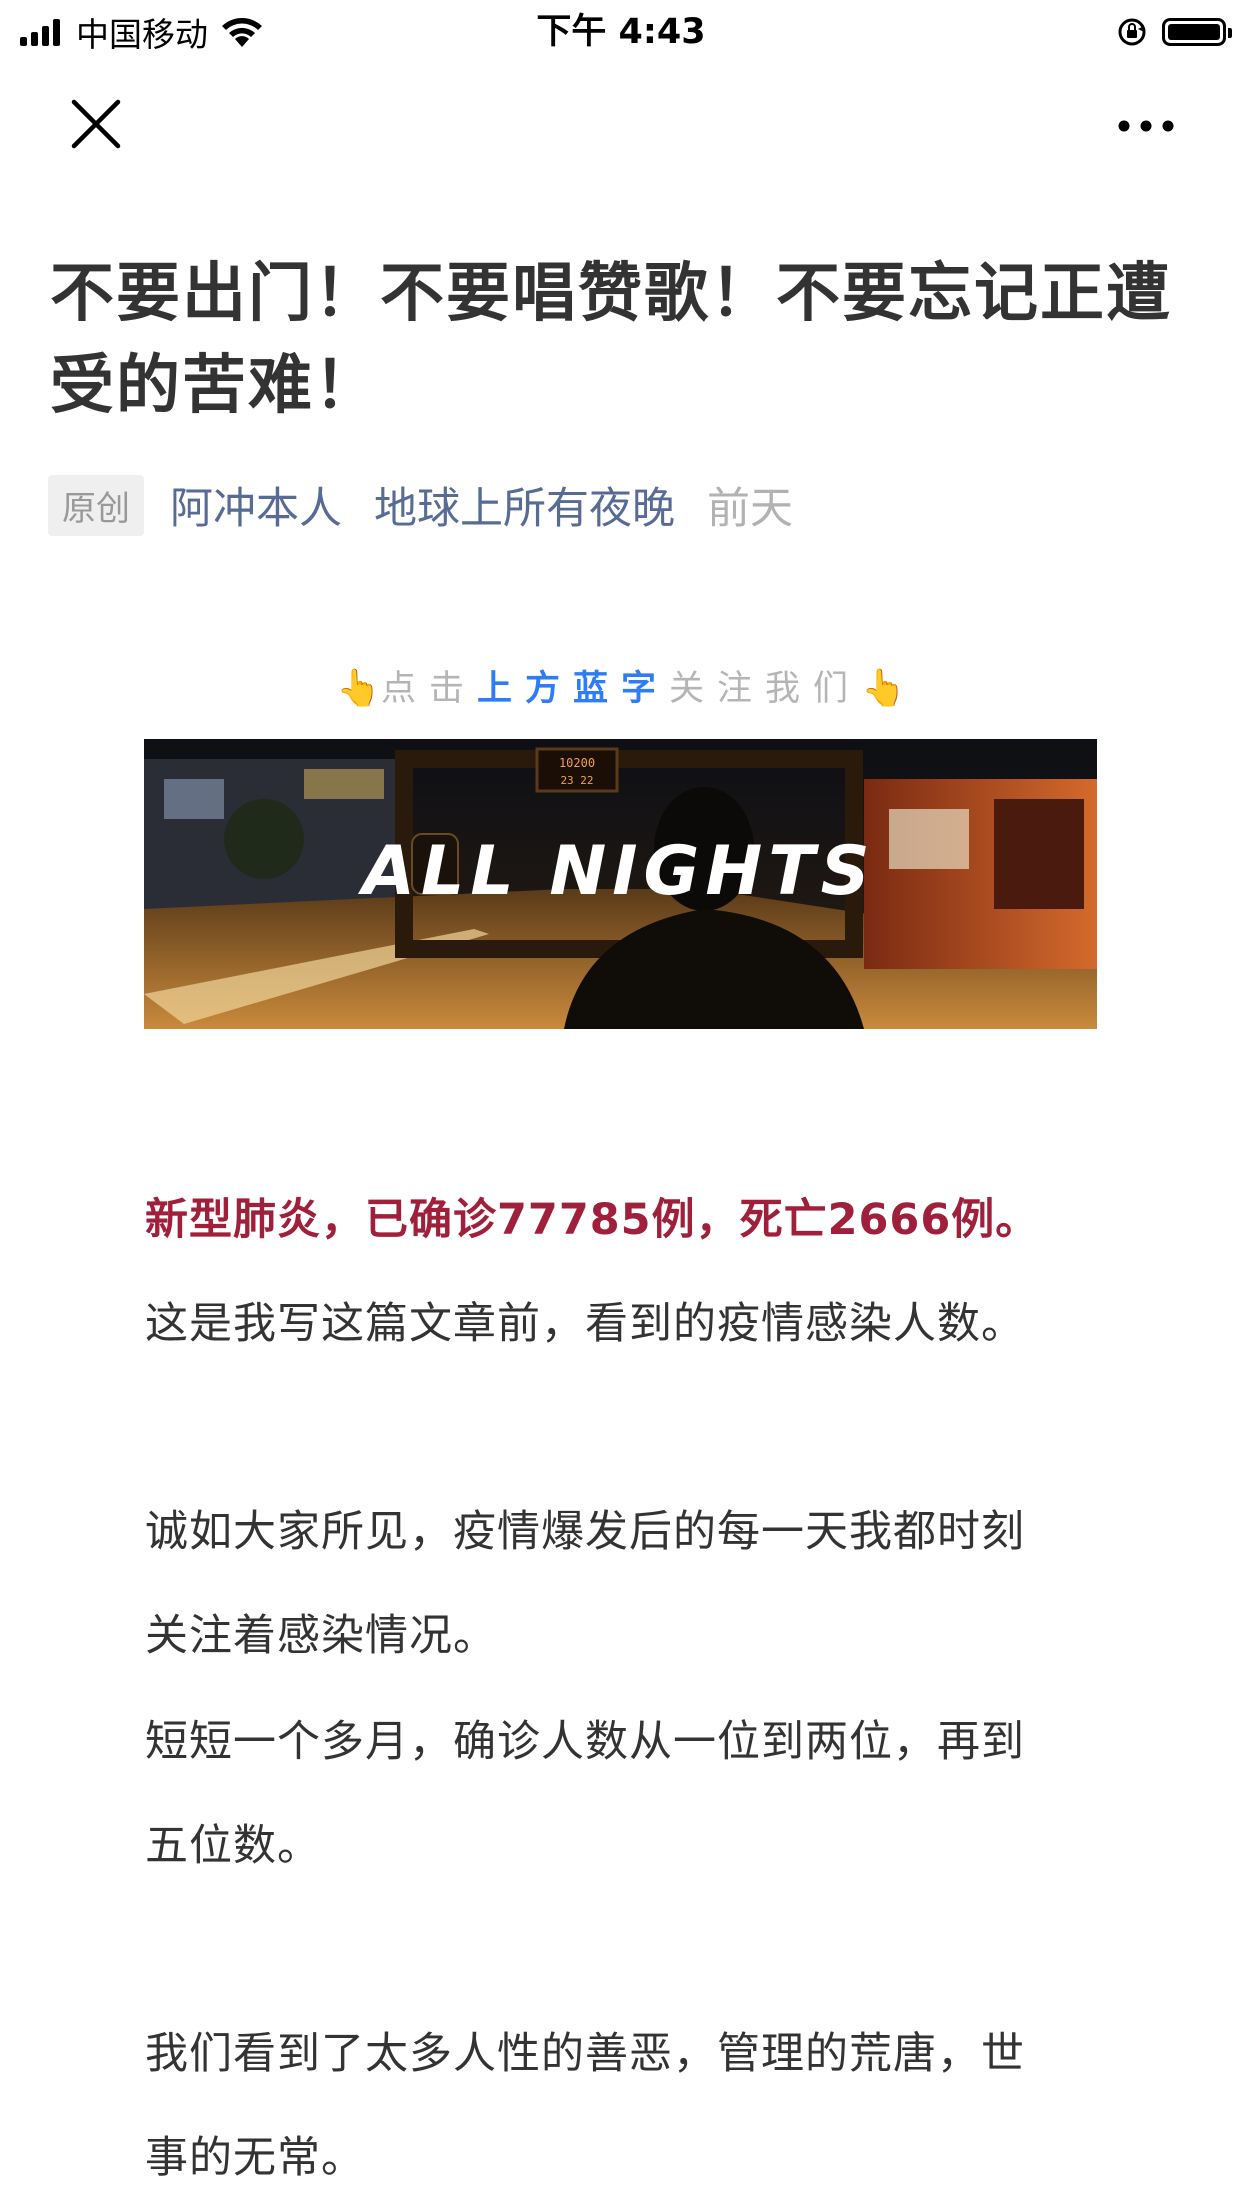 The height and width of the screenshot is (2210, 1242). Describe the element at coordinates (765, 689) in the screenshot. I see `follow-prompt-after: 关注我们` at that location.